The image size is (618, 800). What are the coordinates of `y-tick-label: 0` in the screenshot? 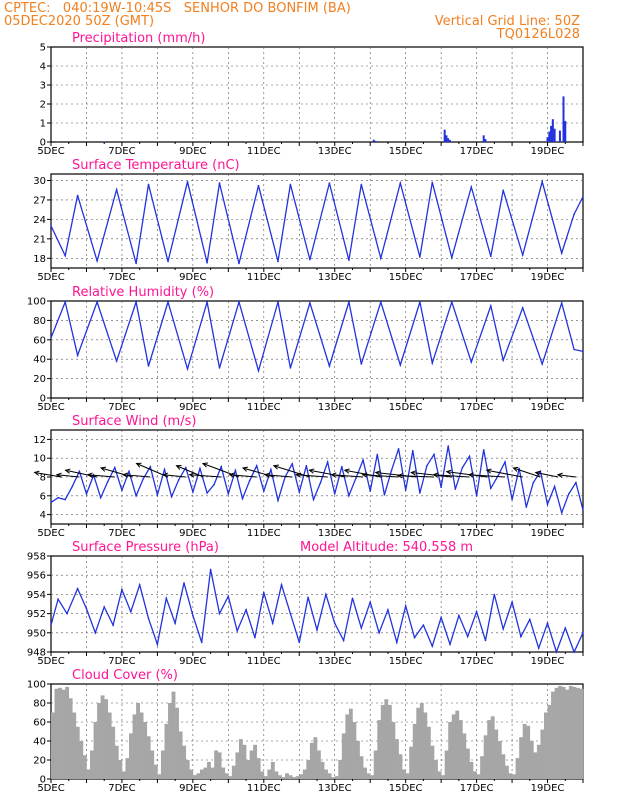 It's located at (43, 143).